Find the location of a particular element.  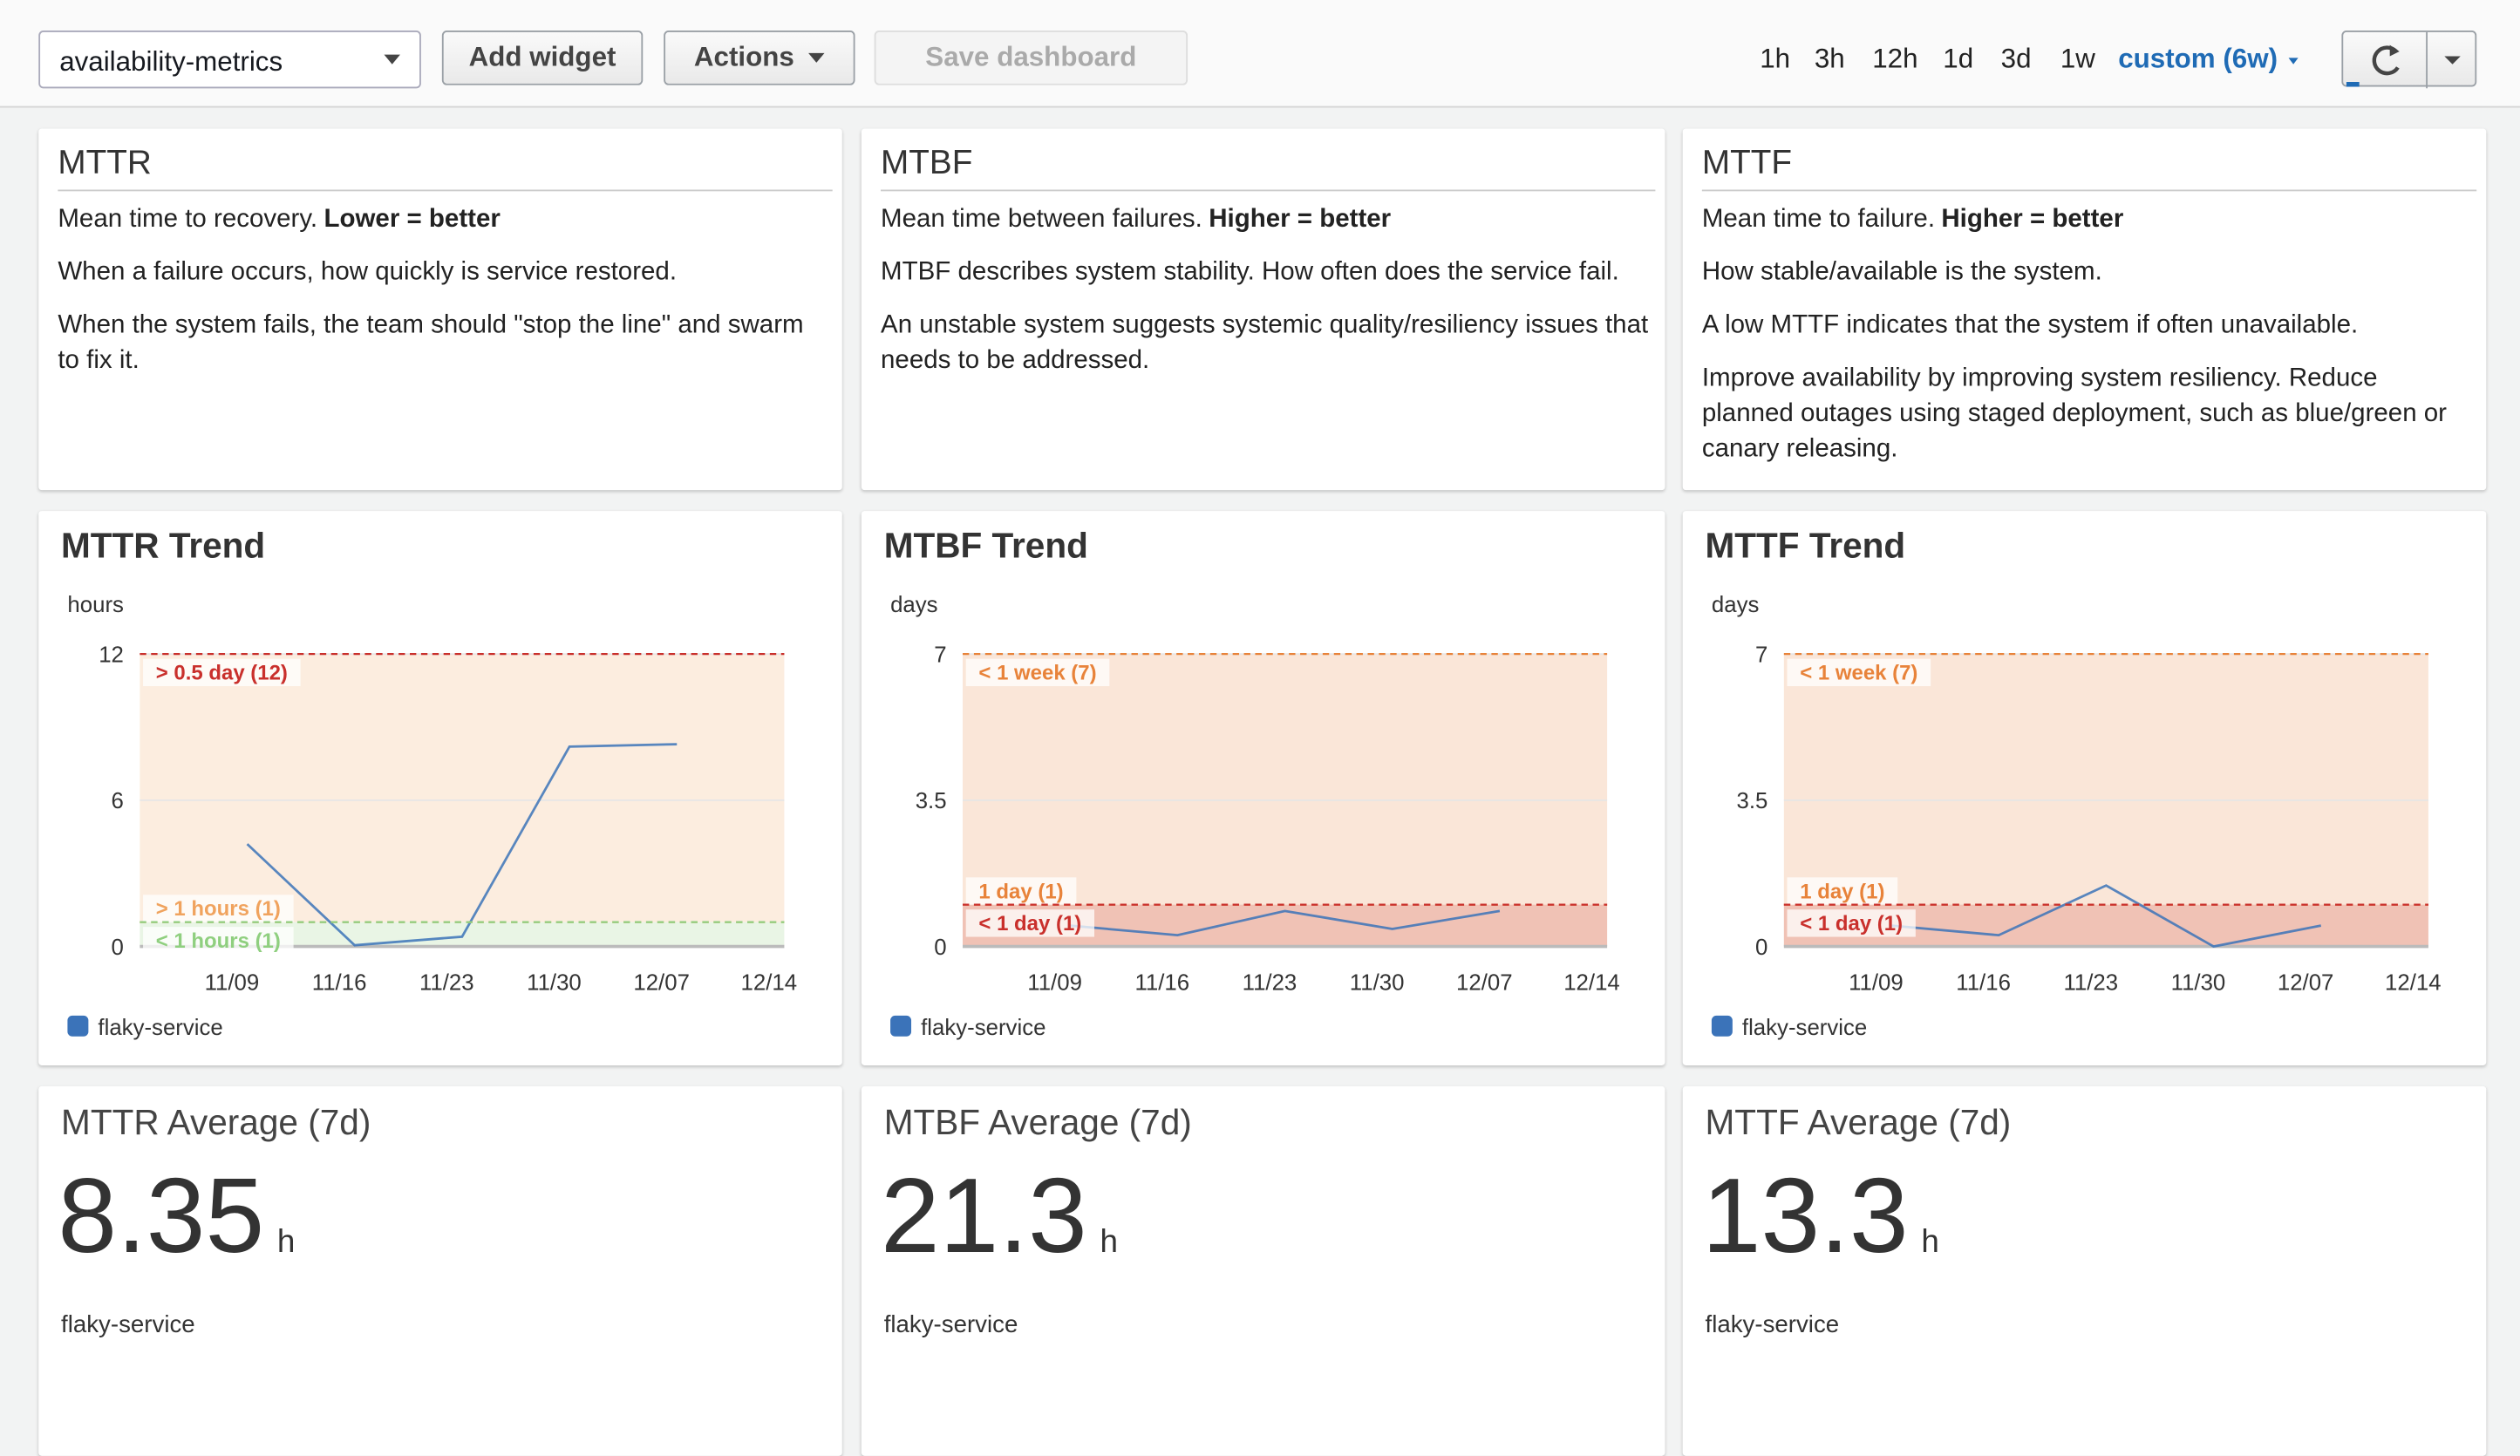

button-label: Save dashboard is located at coordinates (1031, 56).